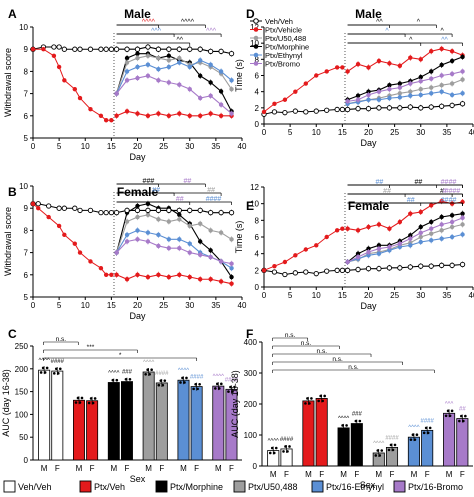 The height and width of the screenshot is (497, 474). What do you see at coordinates (452, 83) in the screenshot?
I see `point-u50` at bounding box center [452, 83].